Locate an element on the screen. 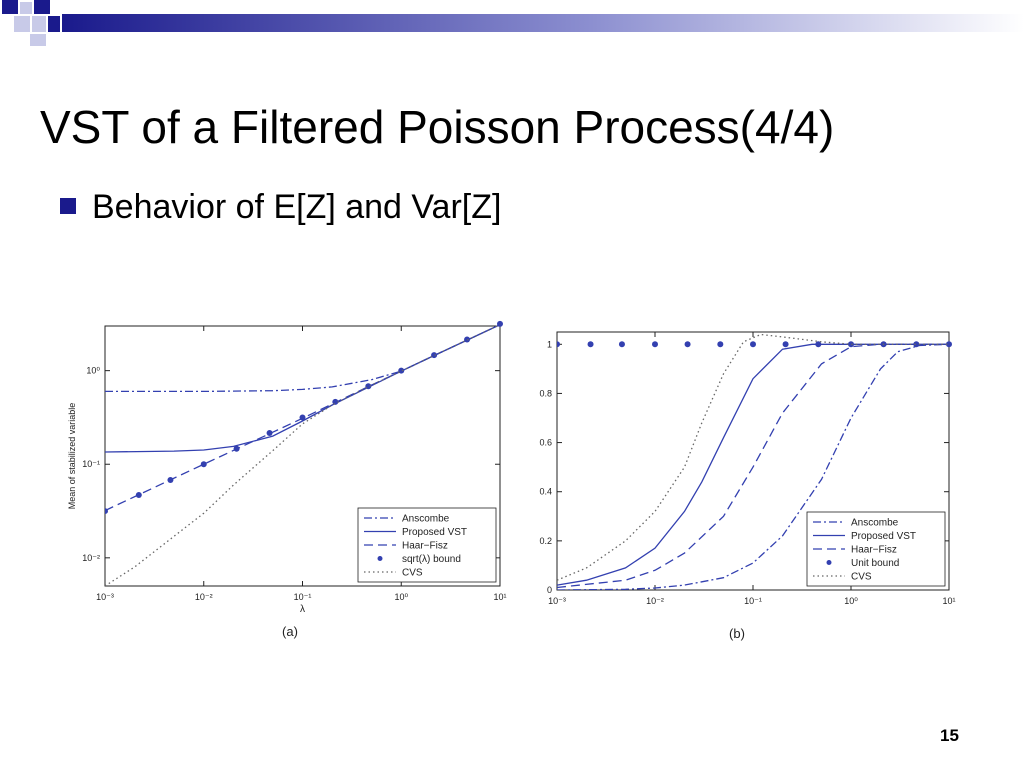  bullet-text: Behavior of E[Z] and Var[Z] is located at coordinates (297, 207).